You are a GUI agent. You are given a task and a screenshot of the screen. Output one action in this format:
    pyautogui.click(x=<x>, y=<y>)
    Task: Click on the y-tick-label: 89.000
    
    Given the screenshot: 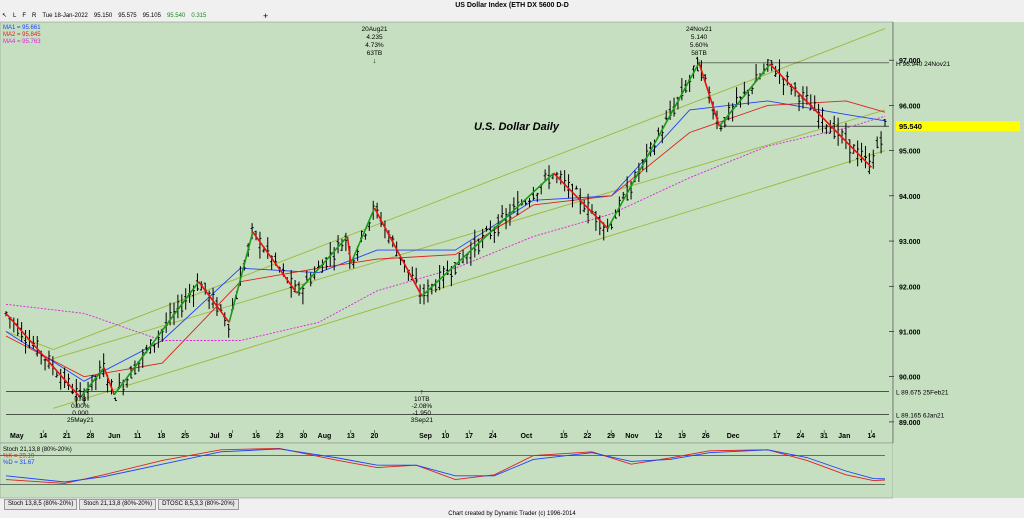 What is the action you would take?
    pyautogui.click(x=910, y=423)
    